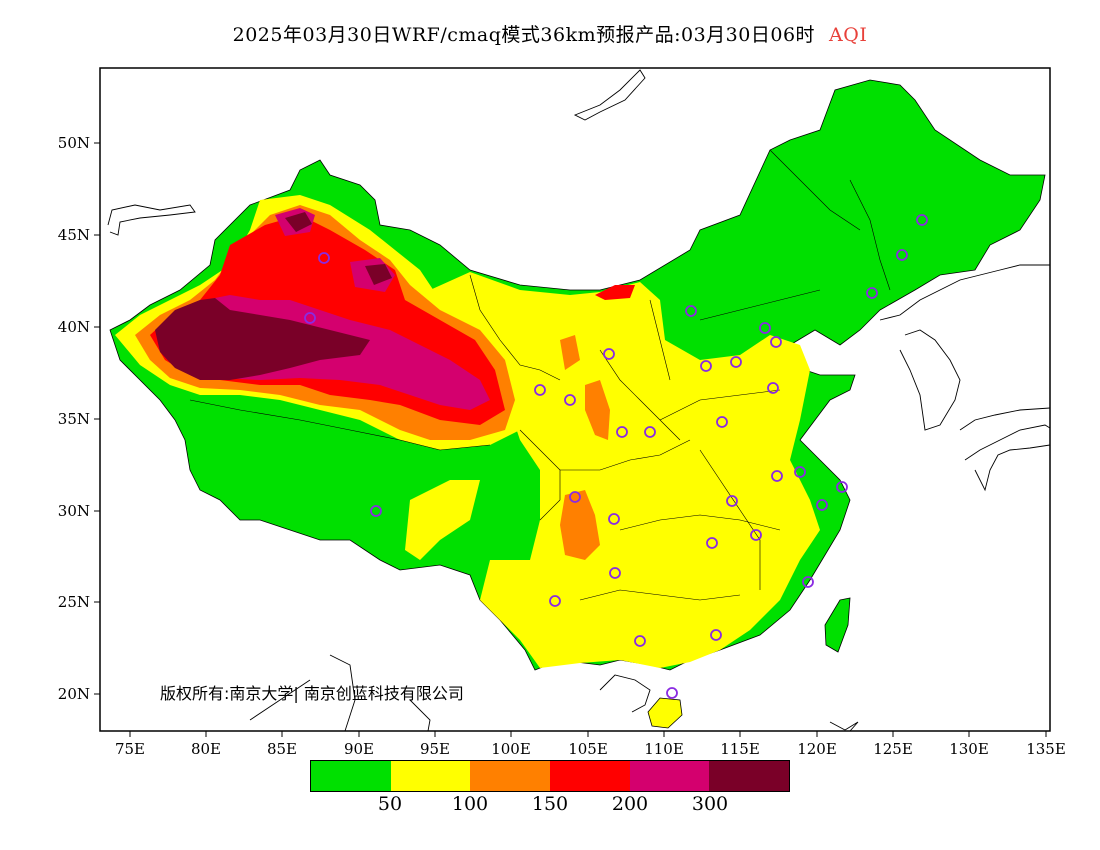  Describe the element at coordinates (97, 418) in the screenshot. I see `y-axis` at that location.